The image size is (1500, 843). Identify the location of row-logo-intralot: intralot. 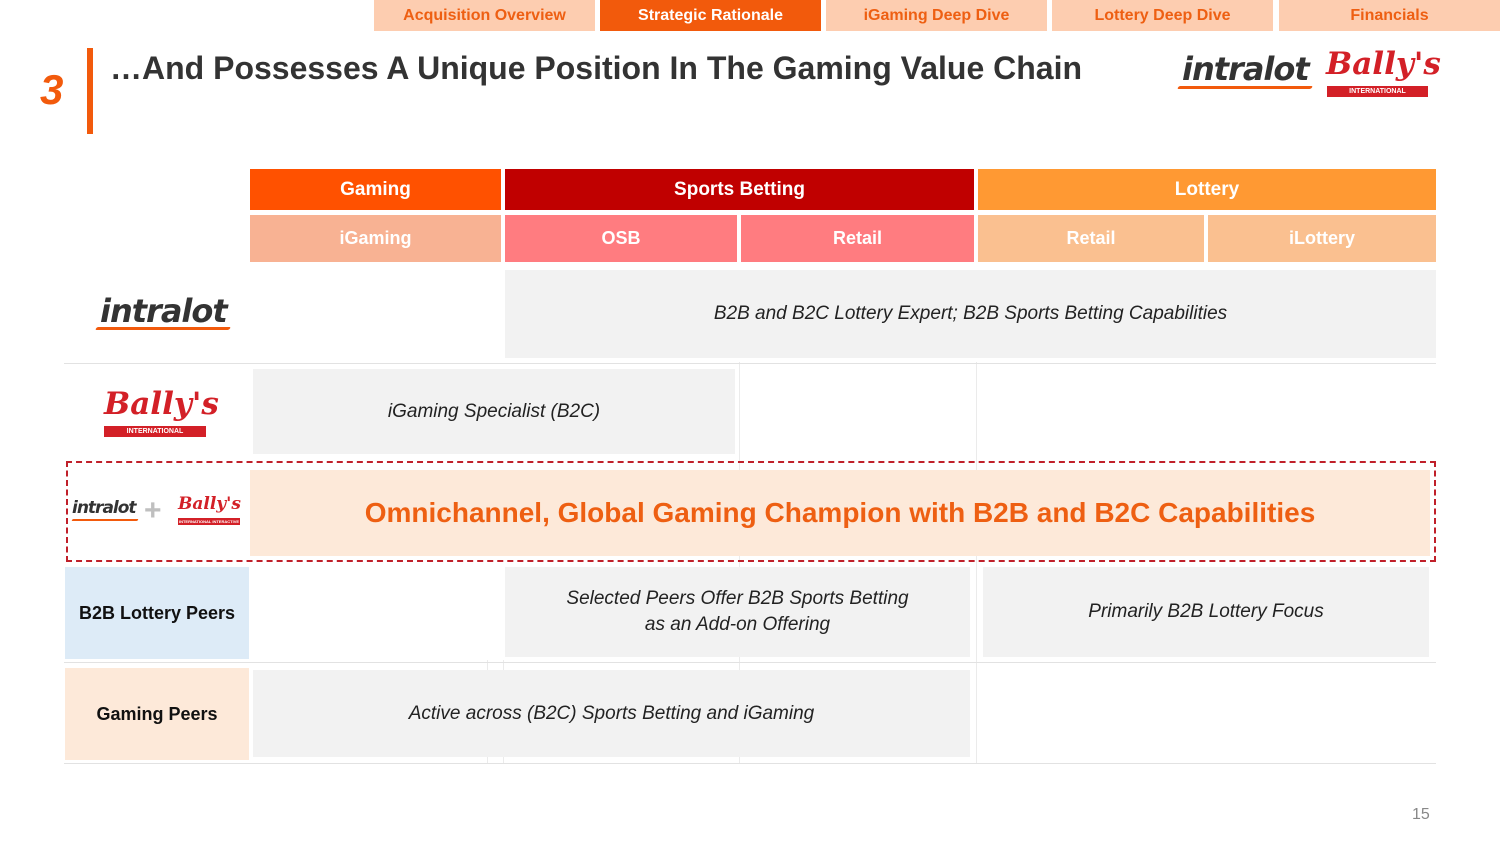
(165, 314).